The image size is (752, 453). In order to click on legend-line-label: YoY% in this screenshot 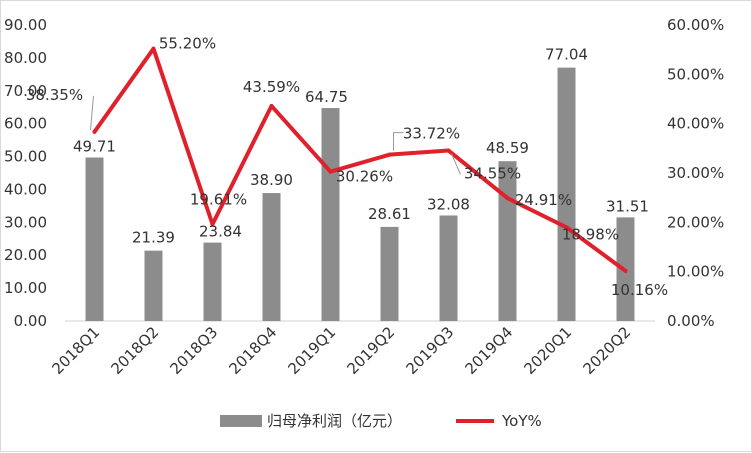, I will do `click(521, 421)`.